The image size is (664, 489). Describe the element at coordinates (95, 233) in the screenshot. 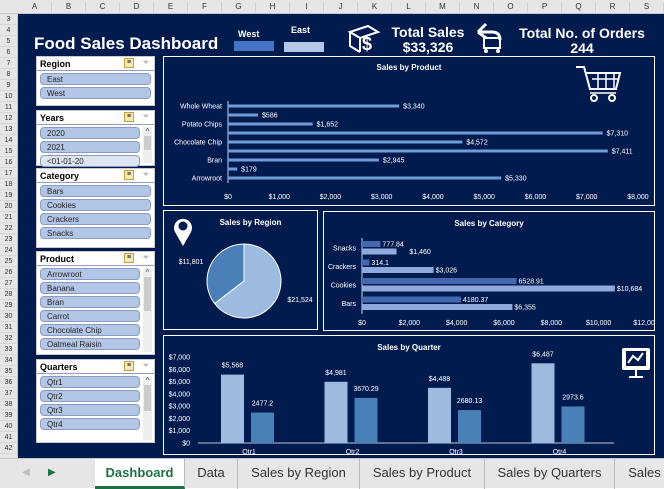

I see `slicer-item: Snacks` at that location.